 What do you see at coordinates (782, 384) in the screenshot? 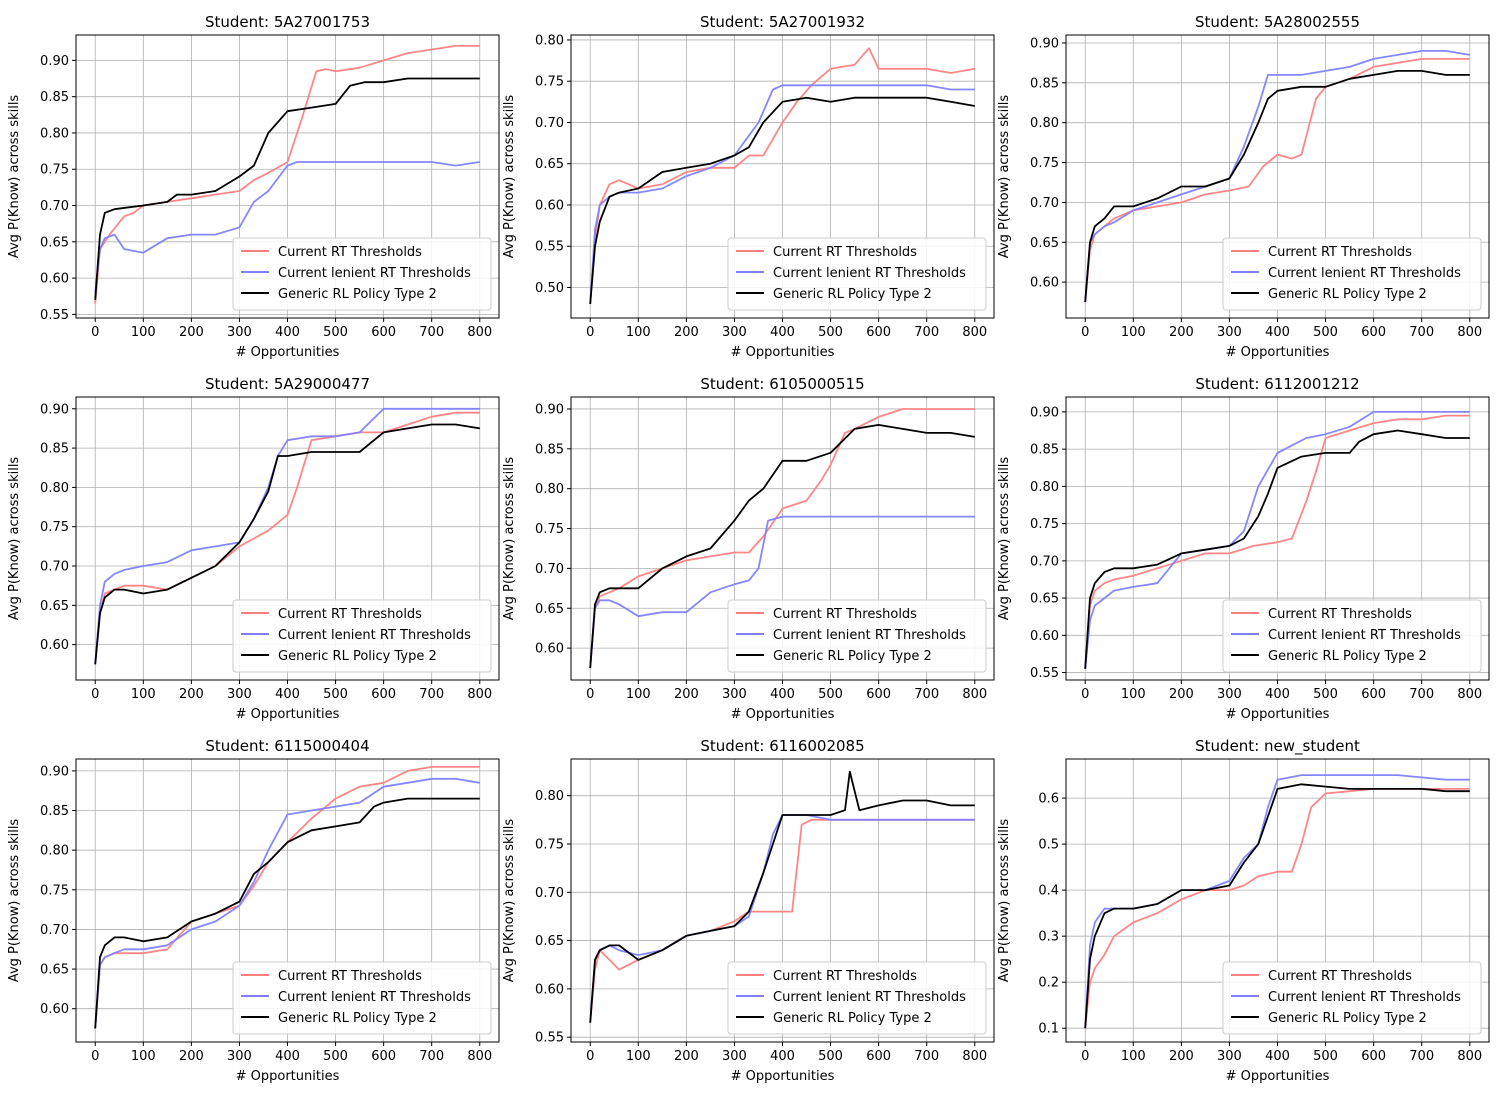
I see `subplot-title: Student: 6105000515` at bounding box center [782, 384].